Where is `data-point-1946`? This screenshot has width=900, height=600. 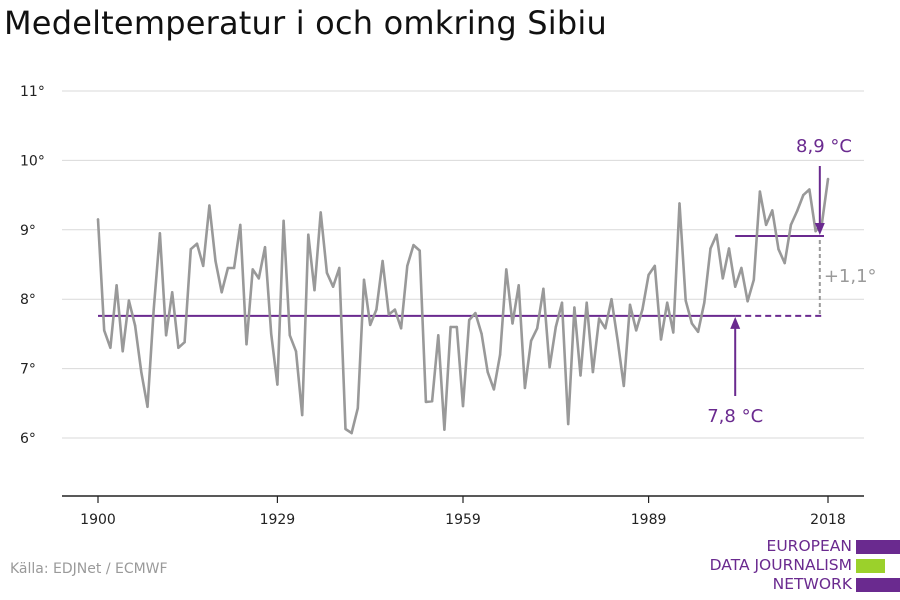 data-point-1946 is located at coordinates (382, 261).